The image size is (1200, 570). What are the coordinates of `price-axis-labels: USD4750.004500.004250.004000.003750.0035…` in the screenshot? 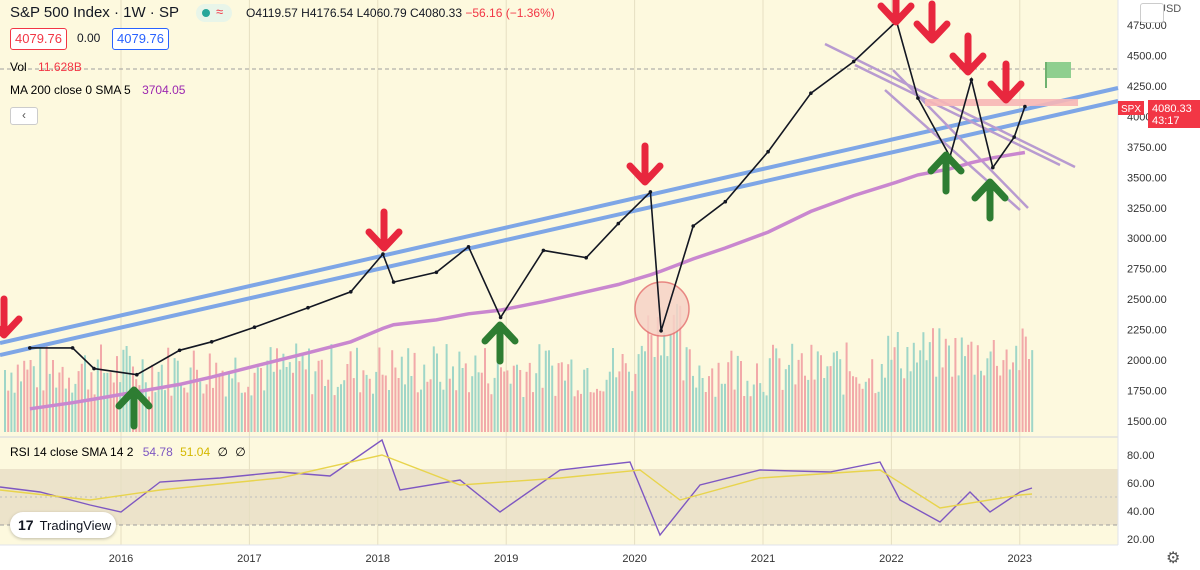 It's located at (1154, 215).